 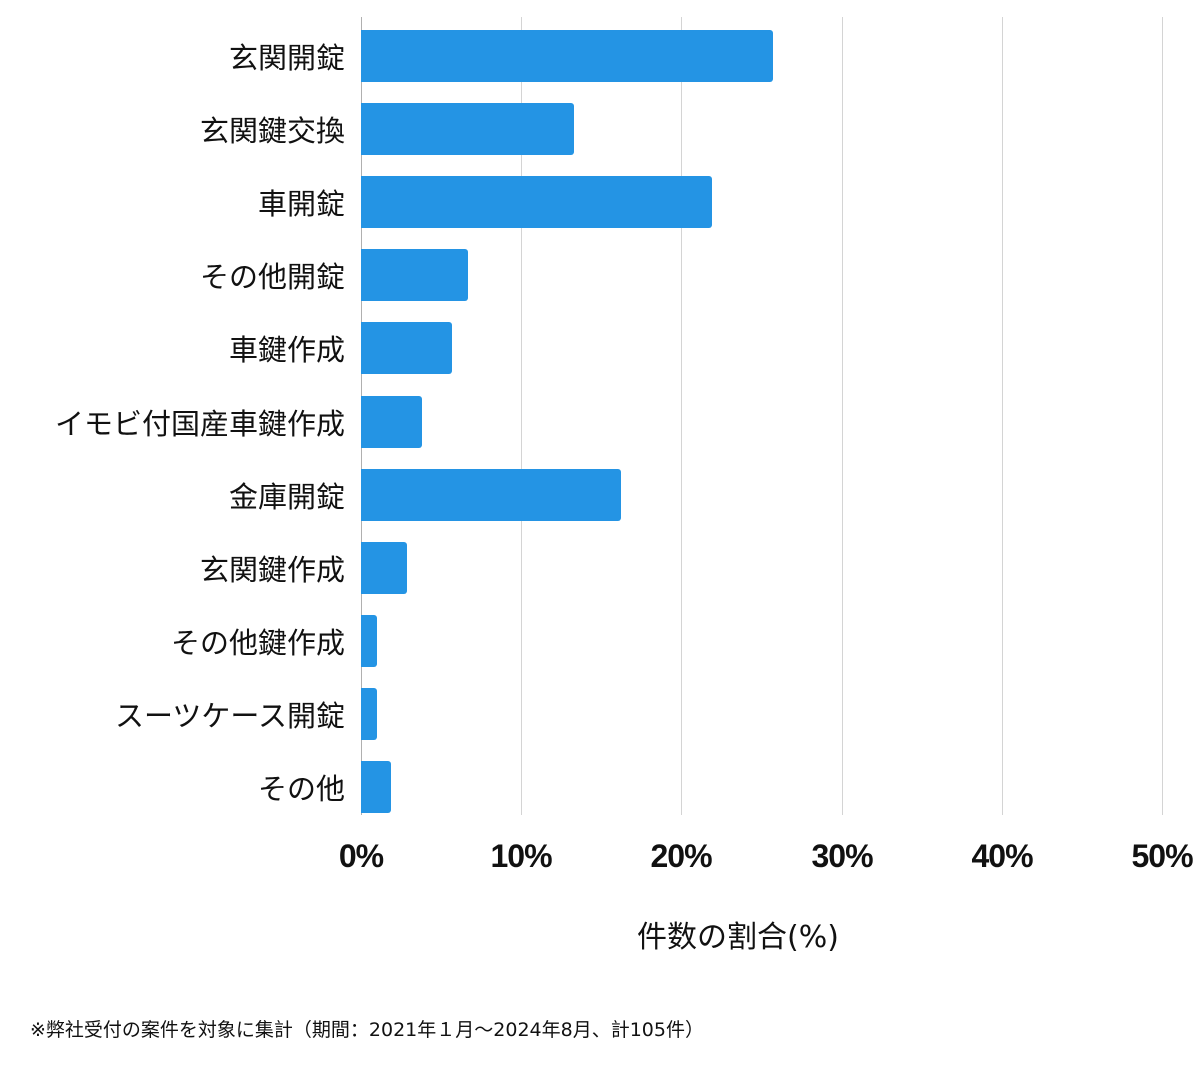 I want to click on category-label: イモビ付国産車鍵作成, so click(x=199, y=424).